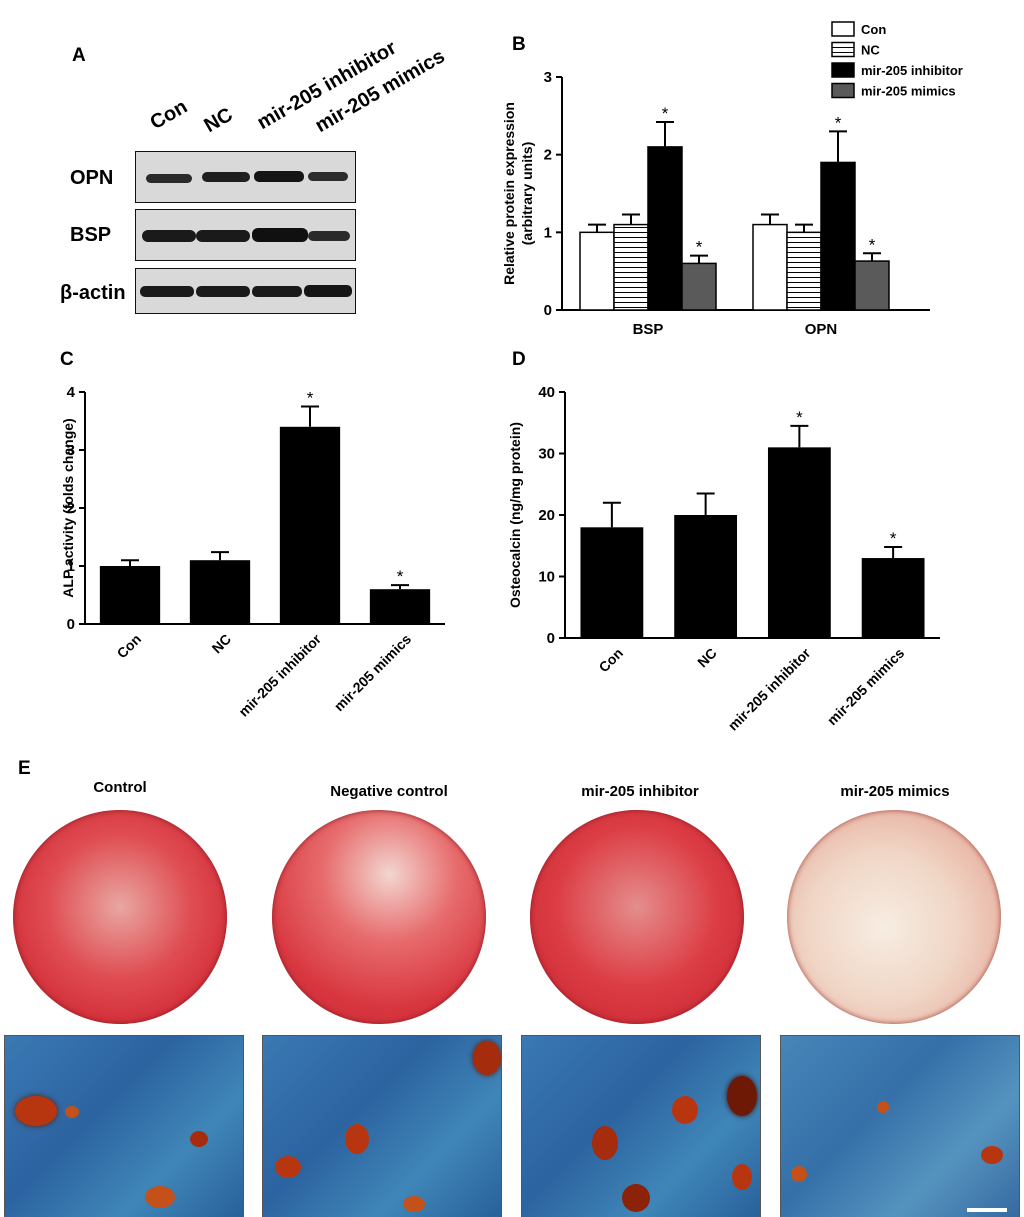 Image resolution: width=1024 pixels, height=1217 pixels. Describe the element at coordinates (120, 917) in the screenshot. I see `dish-control` at that location.